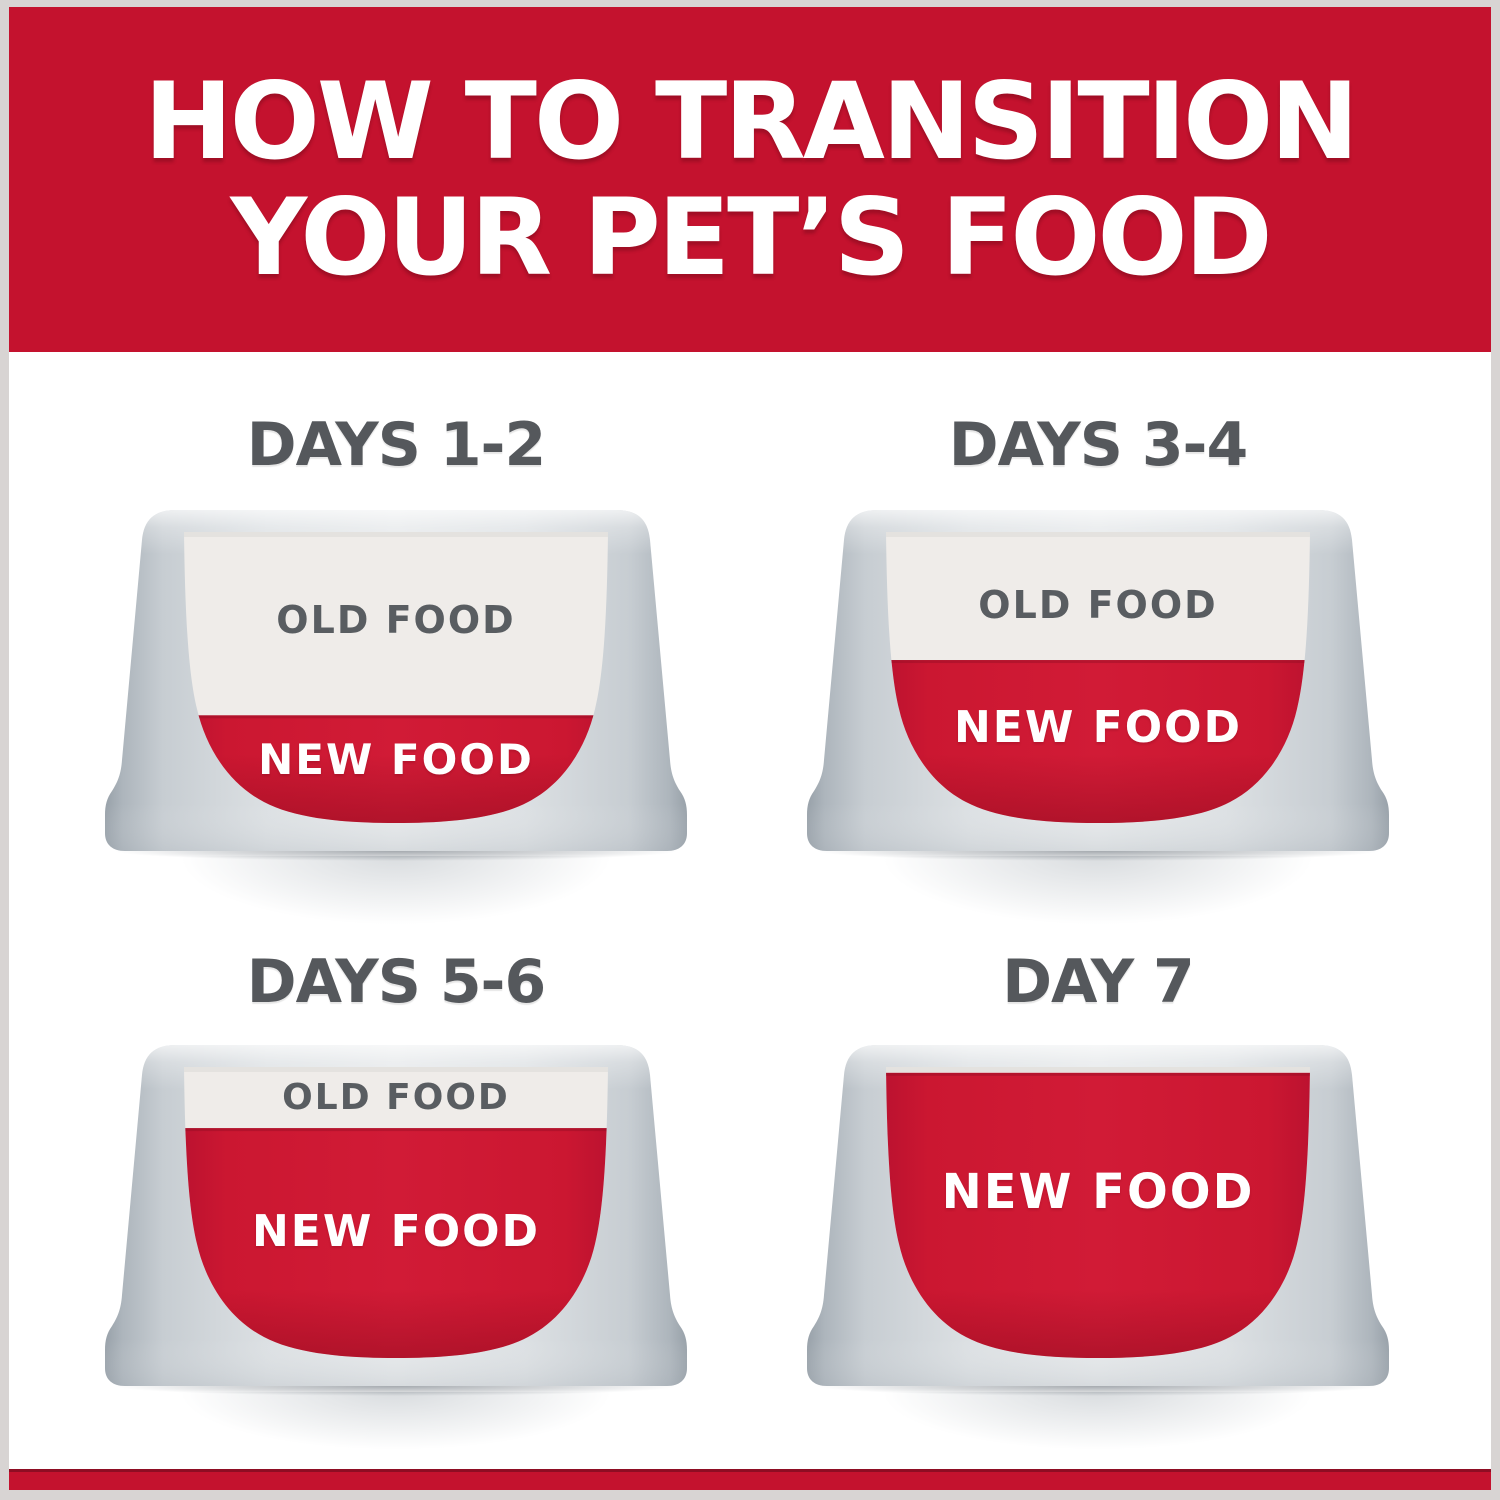 The height and width of the screenshot is (1500, 1500). I want to click on bowl-days-3-4: OLD FOOD NEW FOOD, so click(1098, 684).